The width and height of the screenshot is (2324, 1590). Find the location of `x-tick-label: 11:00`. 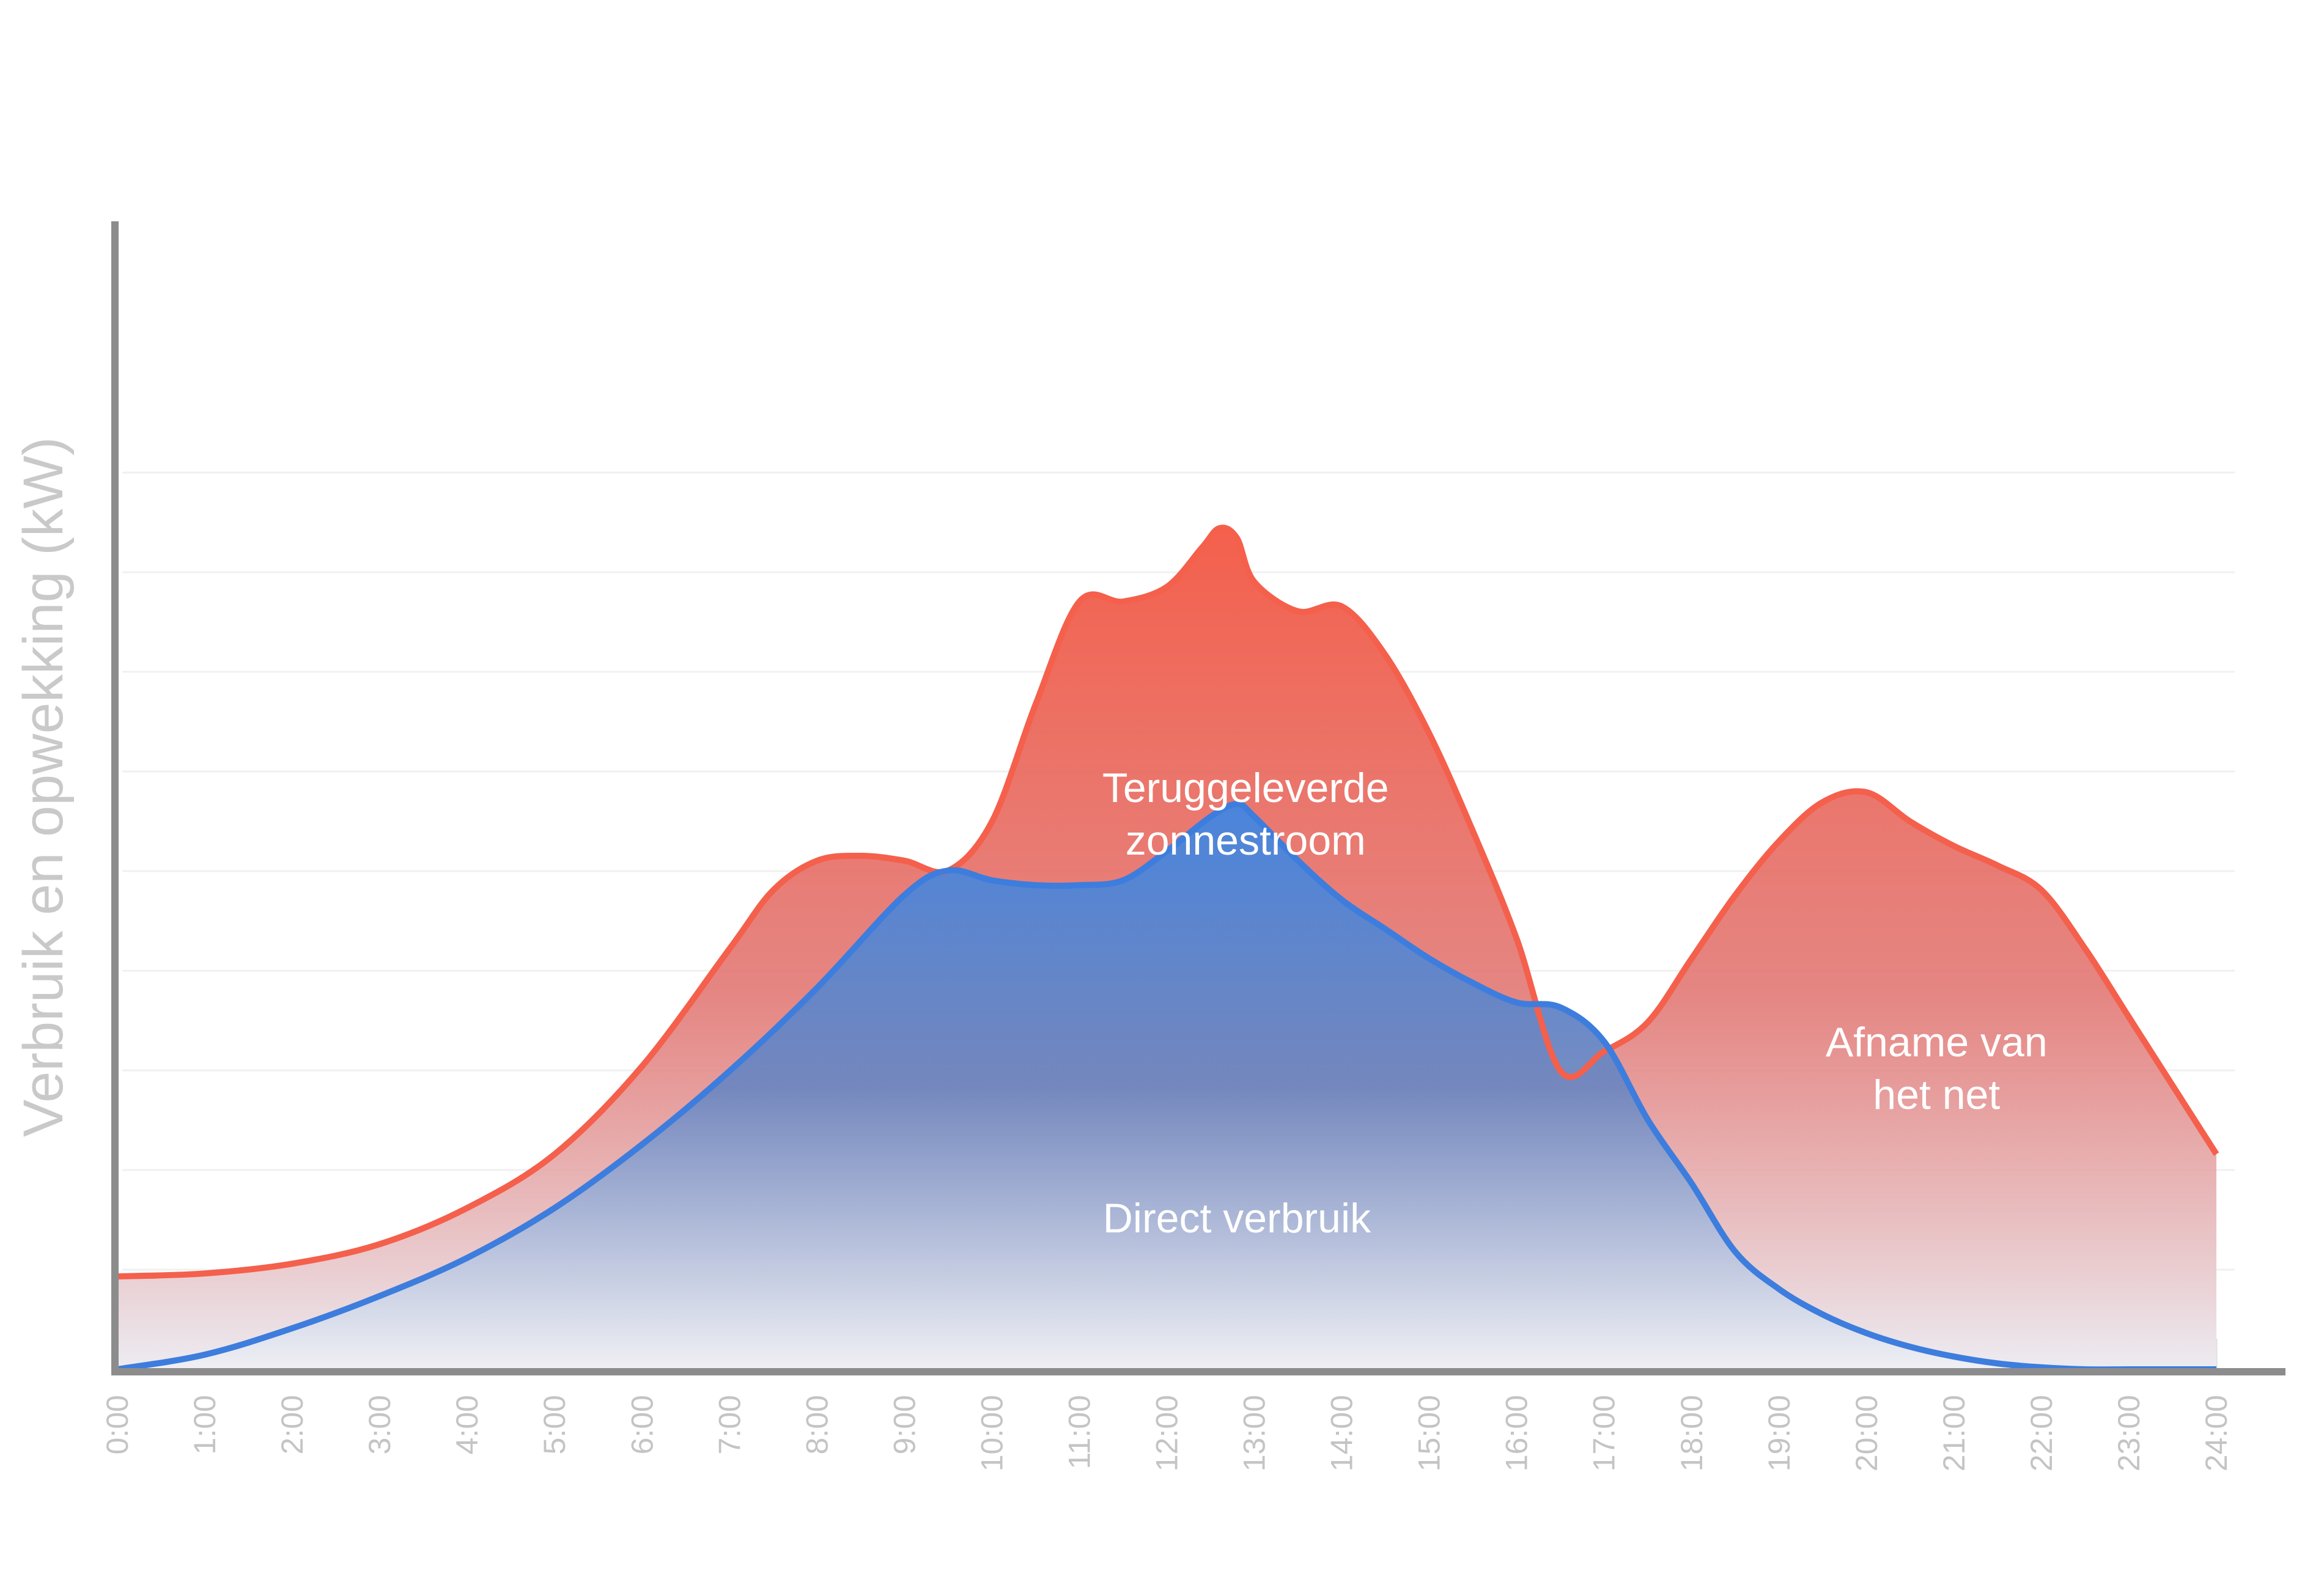

x-tick-label: 11:00 is located at coordinates (1079, 1432).